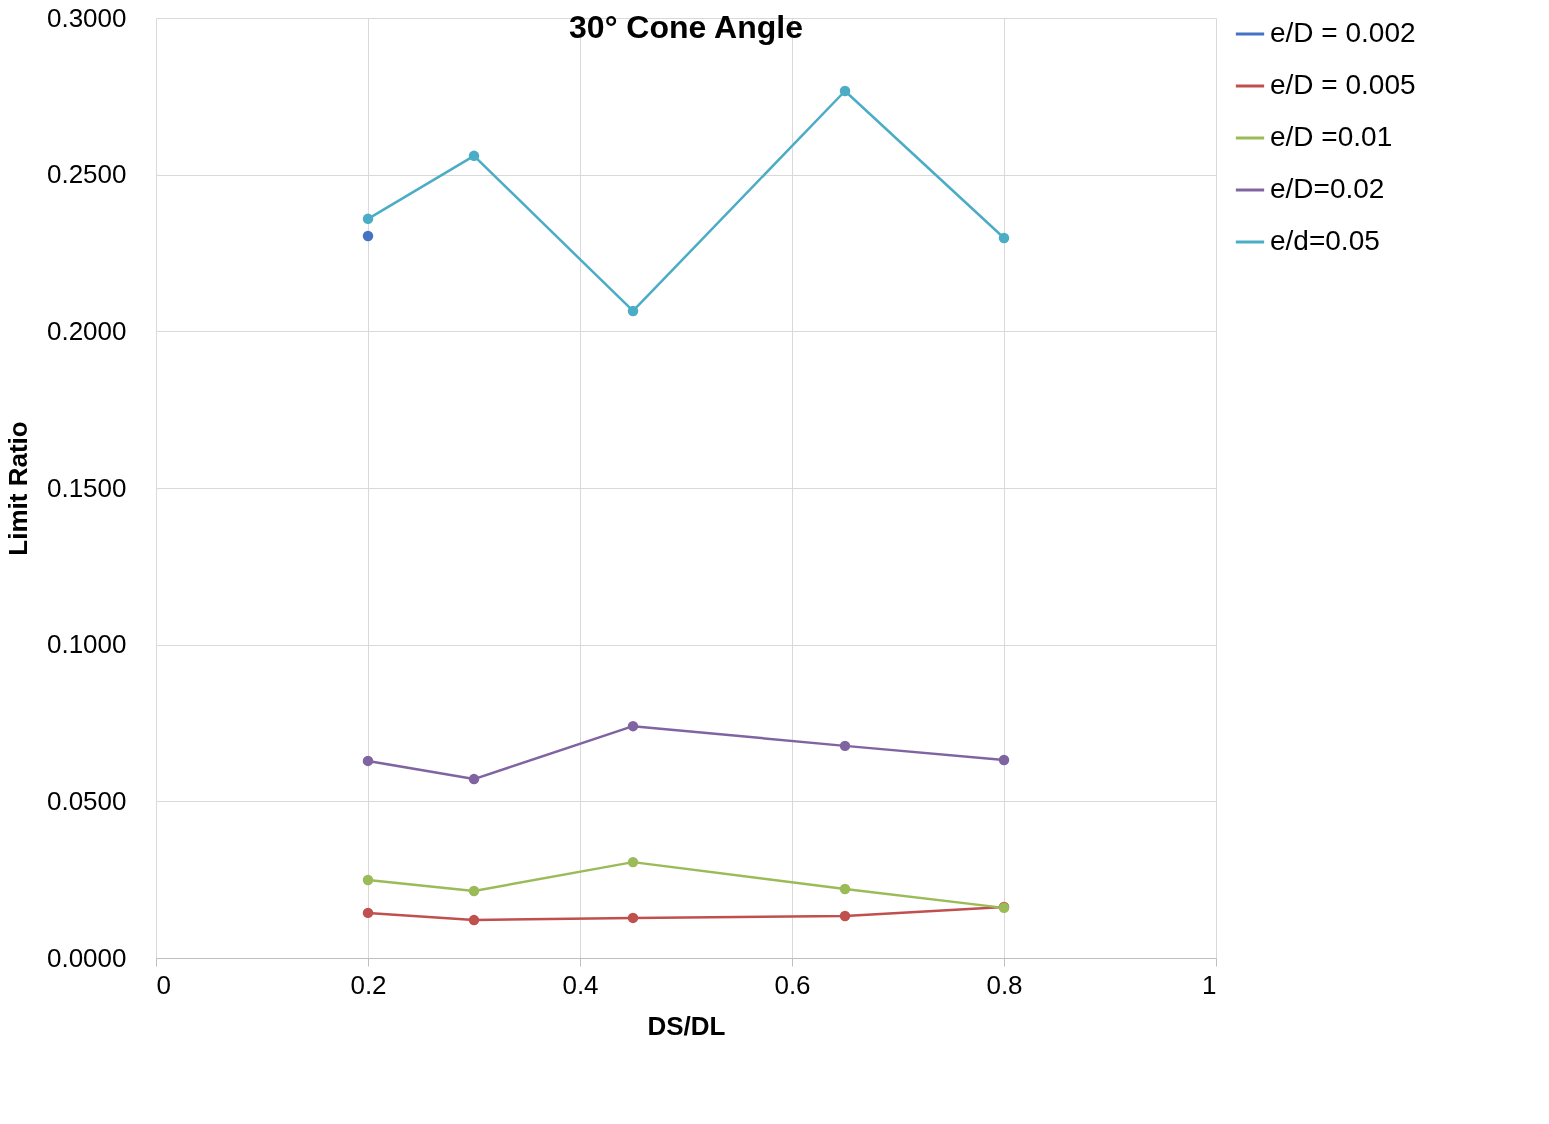  Describe the element at coordinates (1325, 240) in the screenshot. I see `legend-label: e/d=0.05` at that location.